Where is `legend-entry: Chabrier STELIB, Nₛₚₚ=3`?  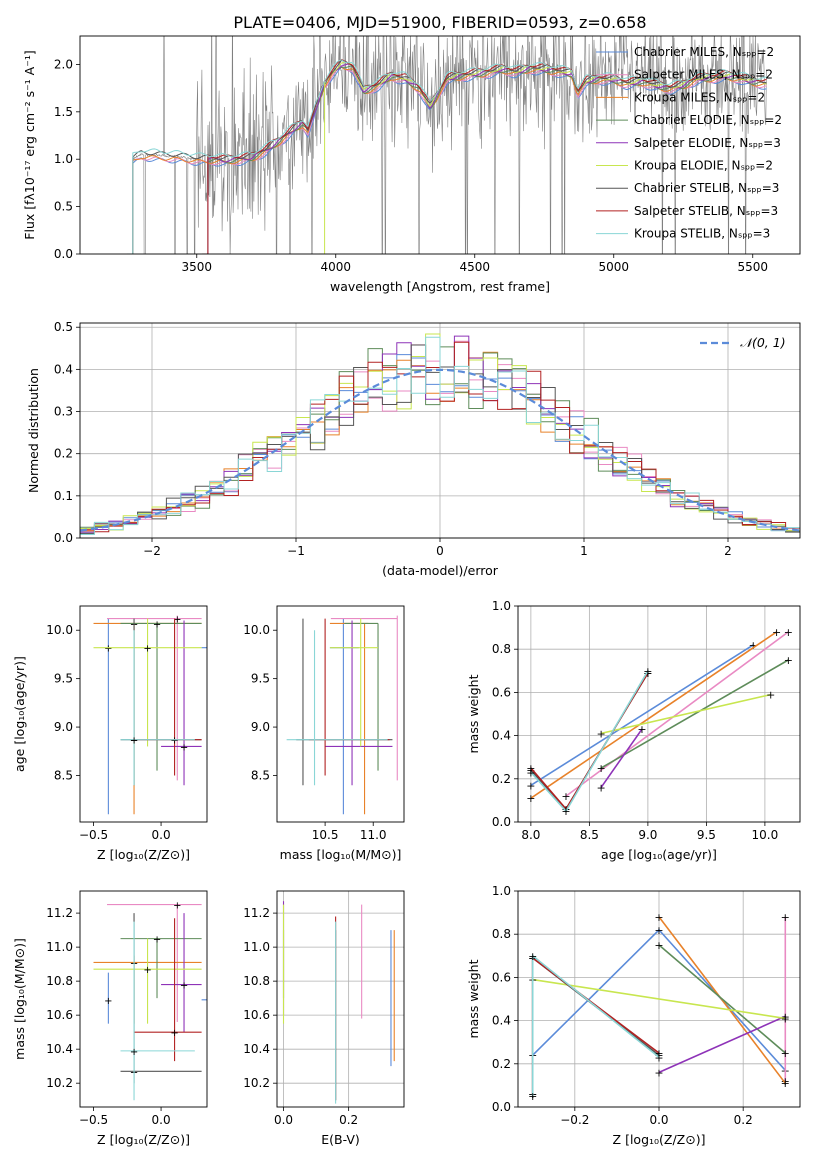
legend-entry: Chabrier STELIB, Nₛₚₚ=3 is located at coordinates (706, 188).